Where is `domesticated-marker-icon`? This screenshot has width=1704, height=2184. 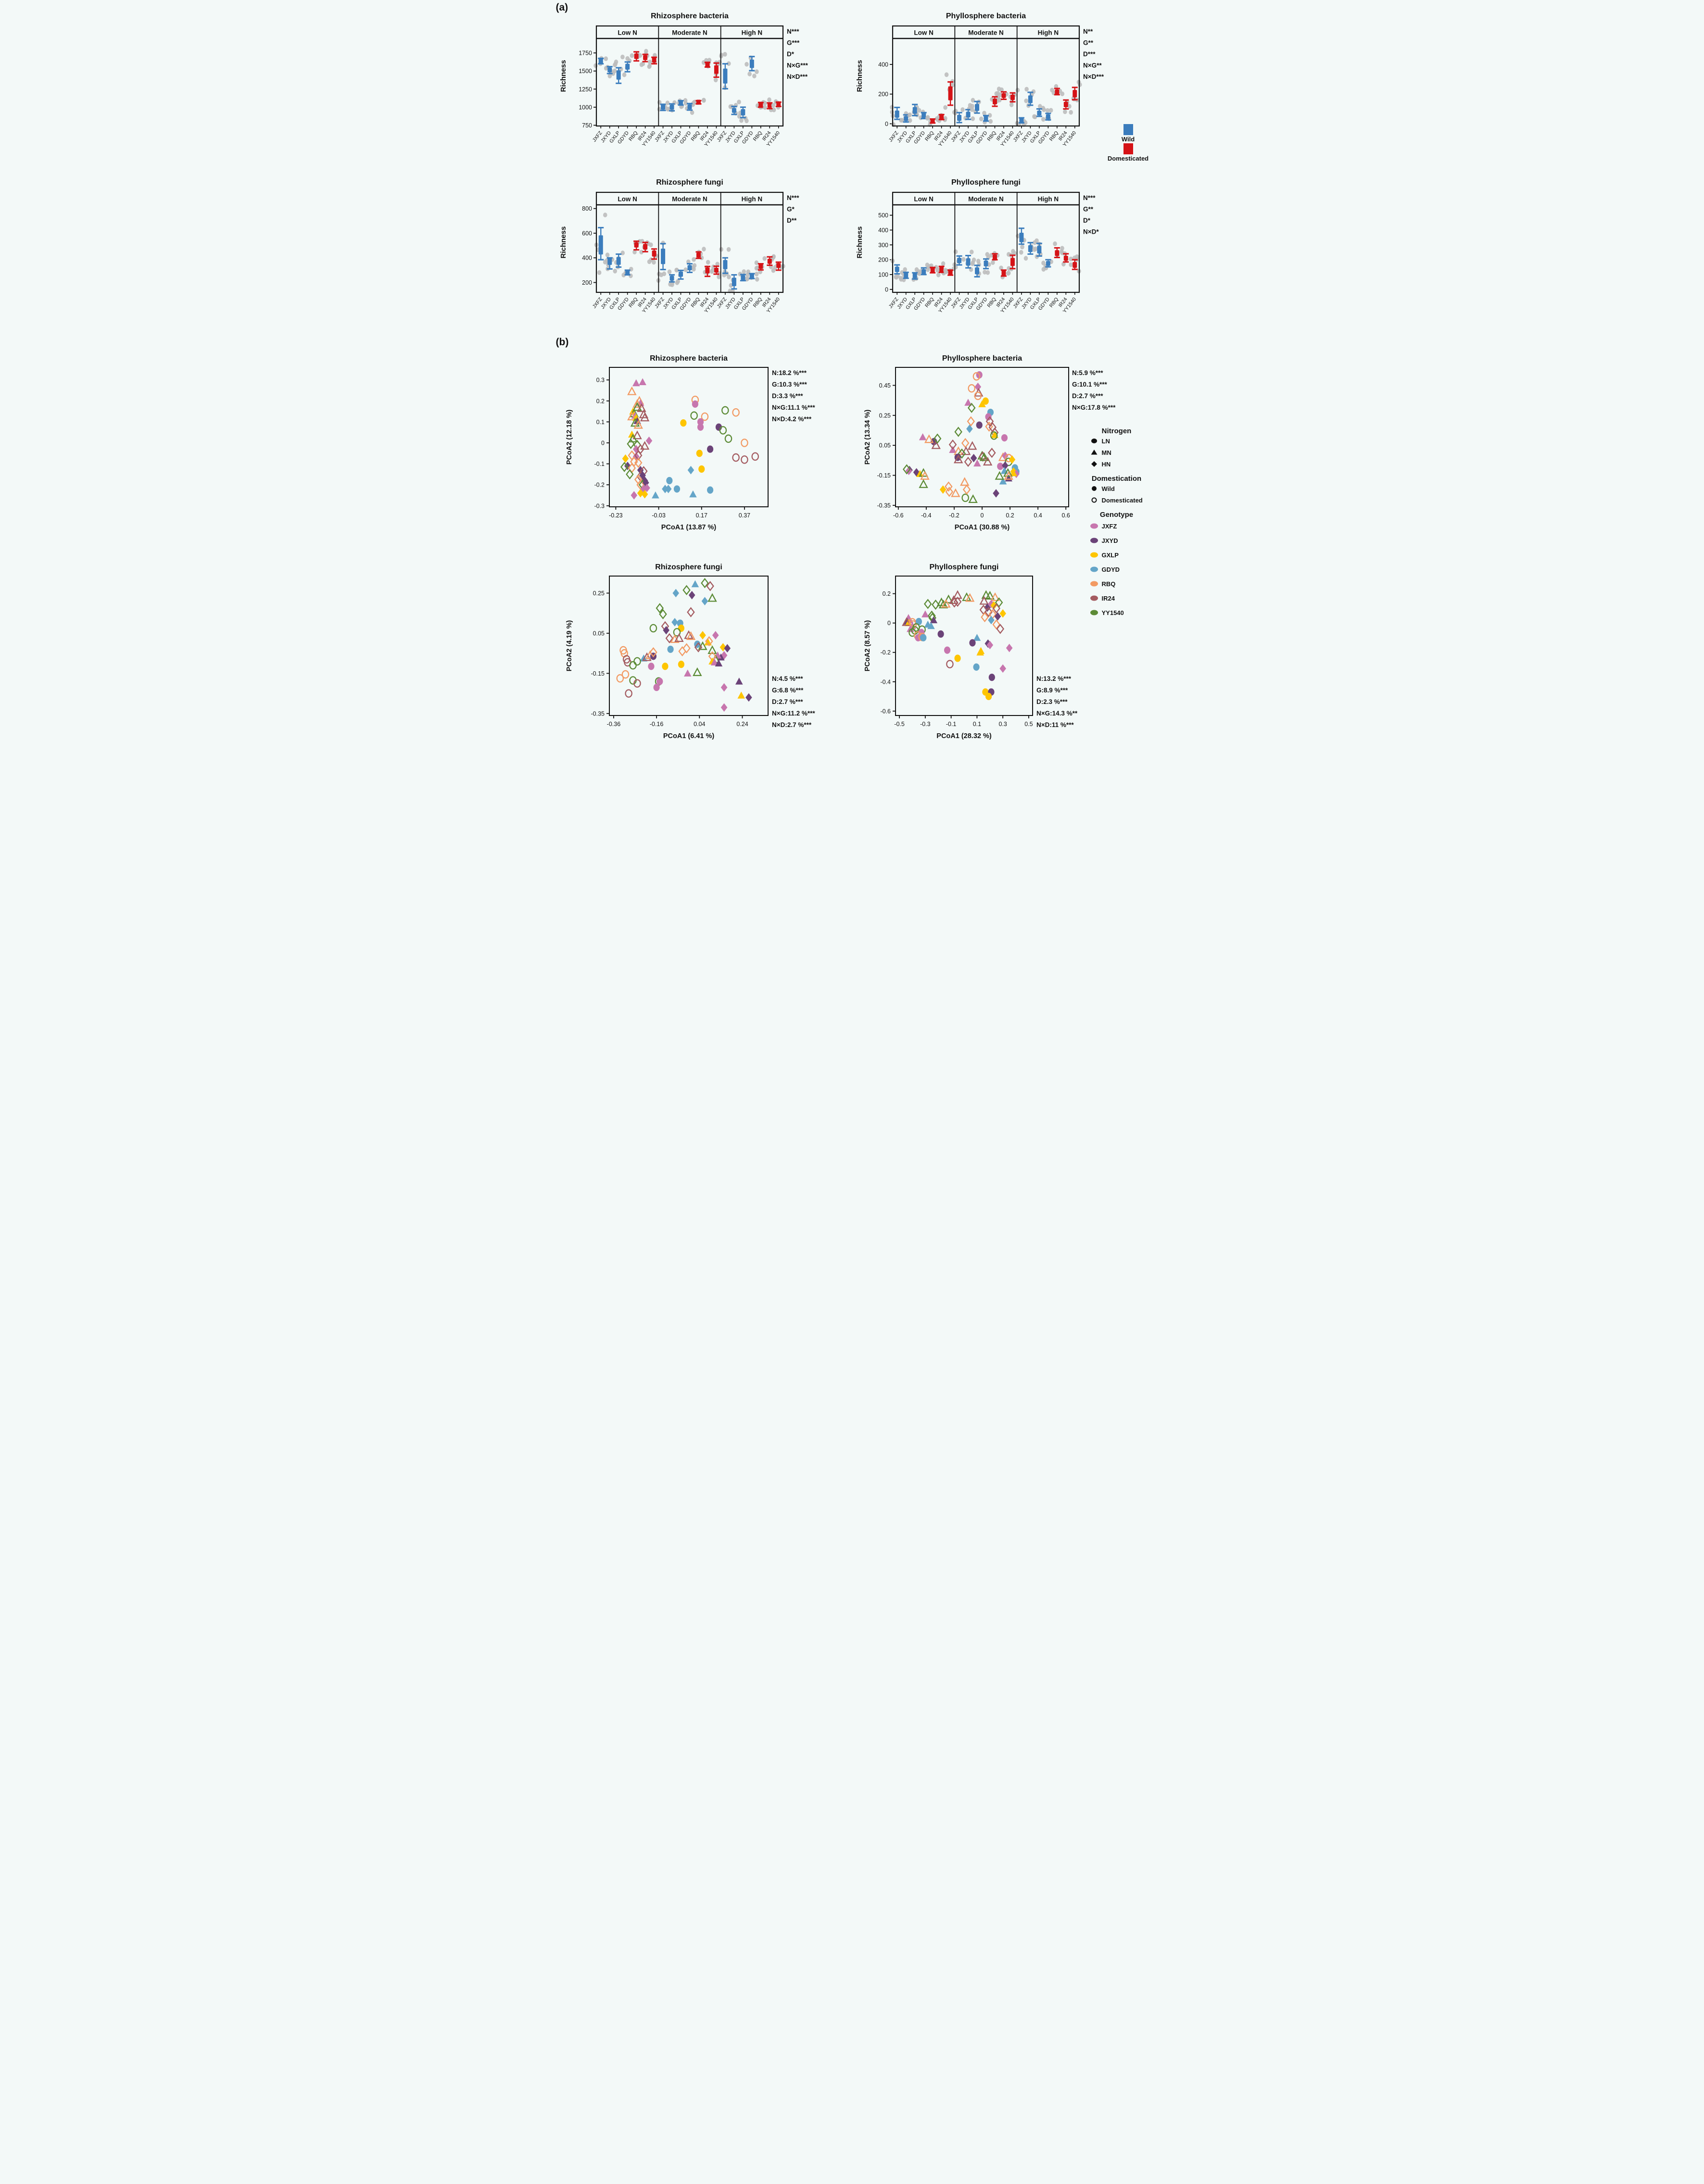
domesticated-marker-icon is located at coordinates (1094, 500).